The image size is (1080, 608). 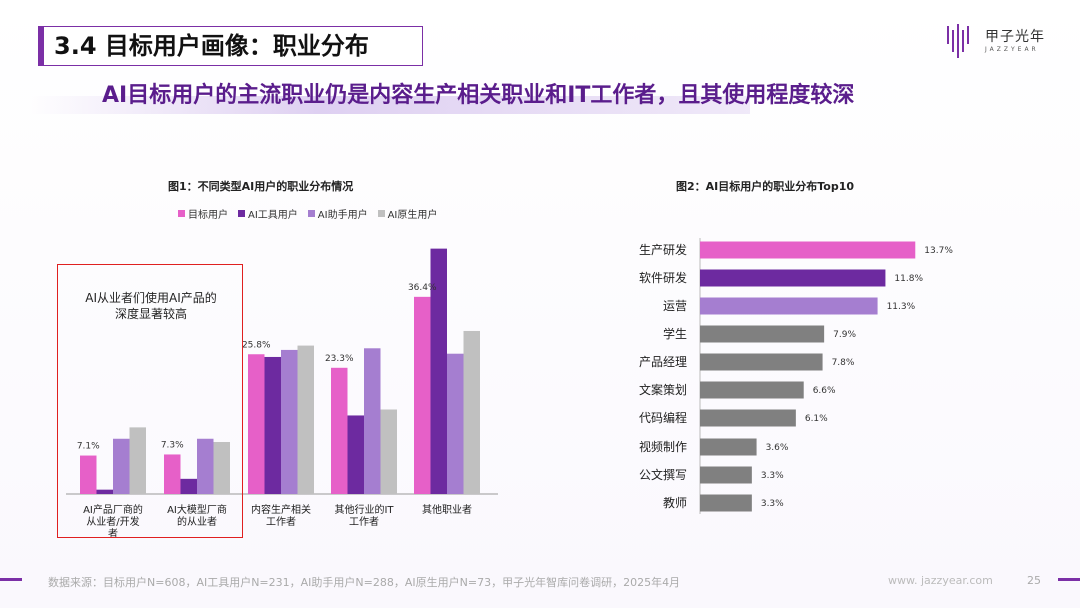 What do you see at coordinates (390, 105) in the screenshot?
I see `subtitle-highlight` at bounding box center [390, 105].